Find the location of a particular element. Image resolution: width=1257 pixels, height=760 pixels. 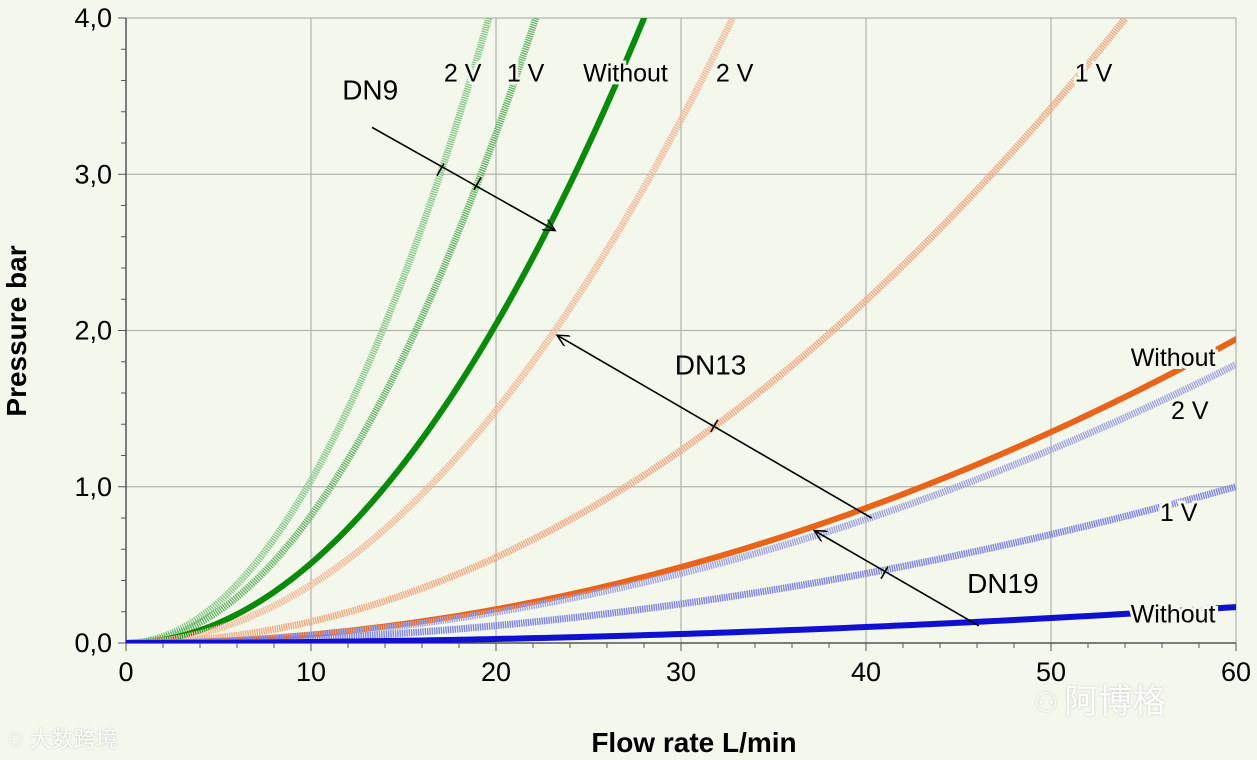

annotation-arrow-dn19 is located at coordinates (897, 579).